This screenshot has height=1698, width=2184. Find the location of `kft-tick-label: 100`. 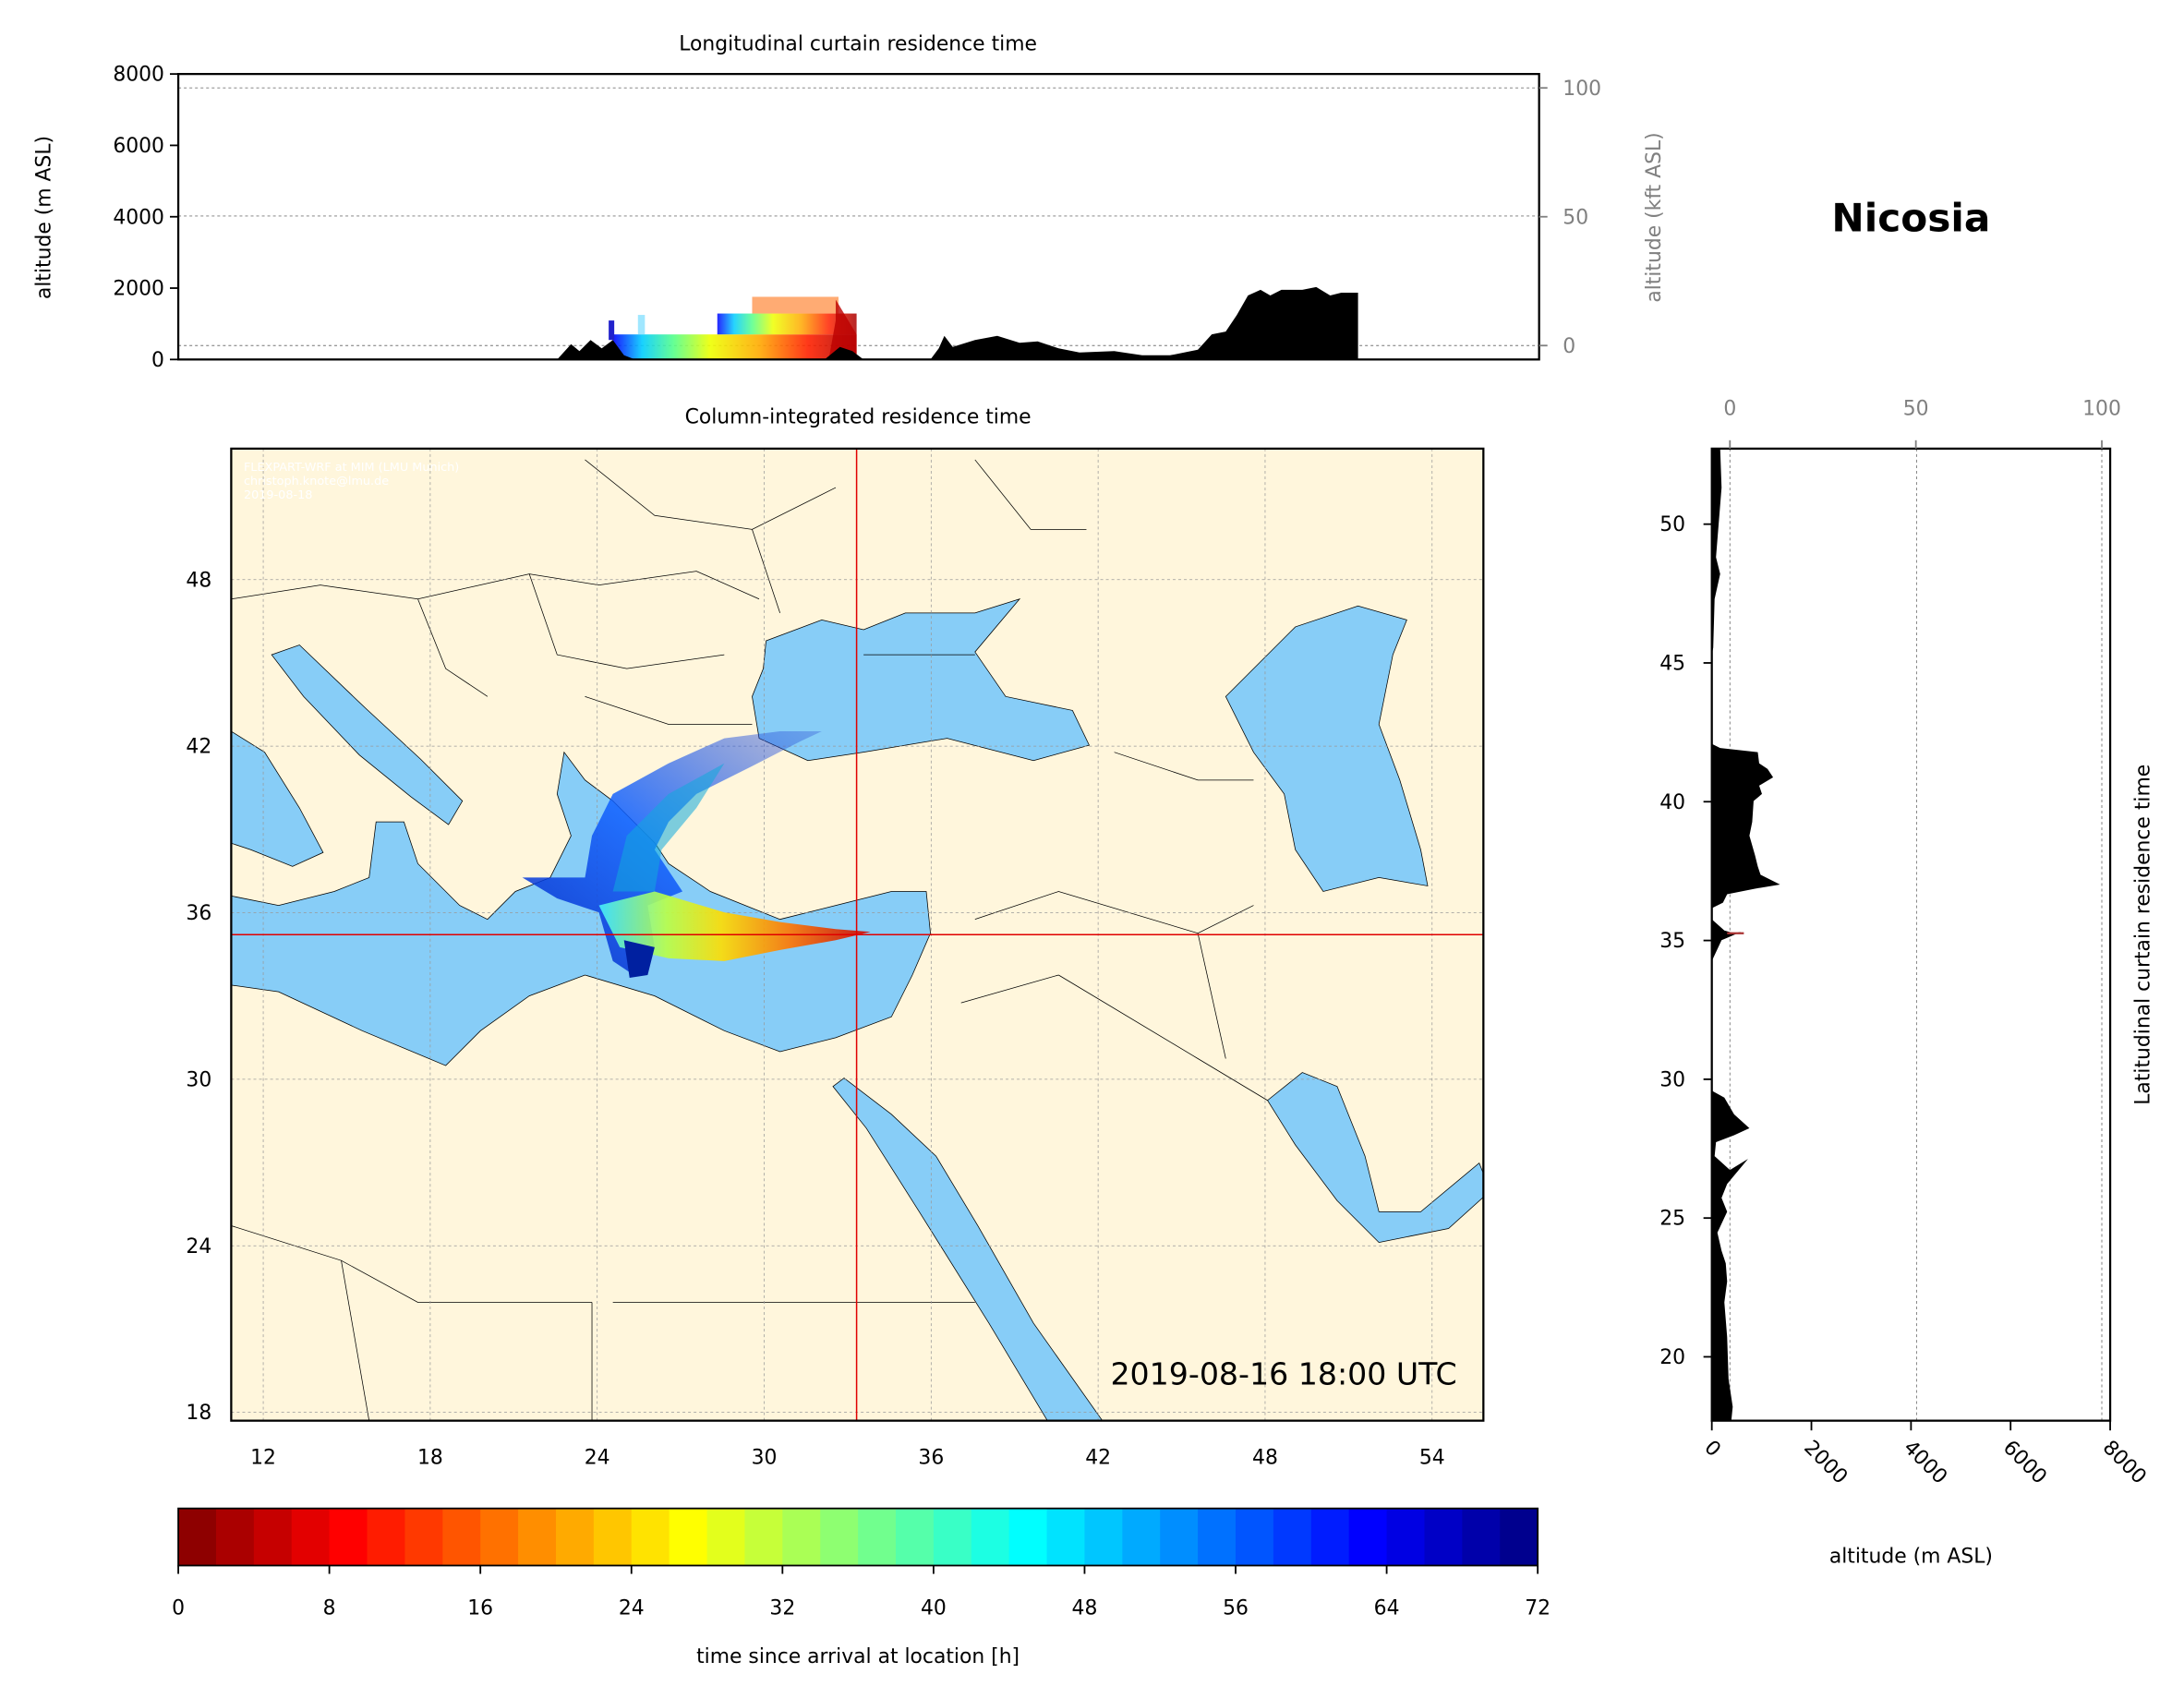

kft-tick-label: 100 is located at coordinates (2101, 409).